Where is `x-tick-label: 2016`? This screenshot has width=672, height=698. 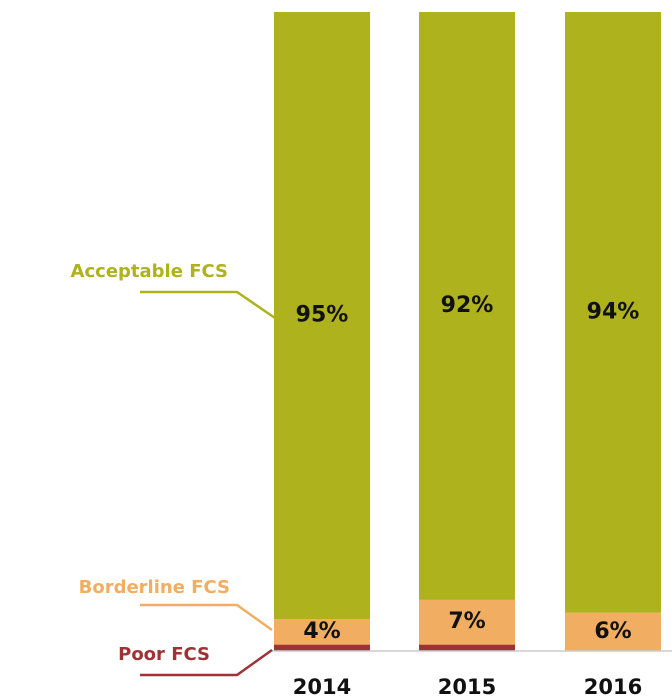 x-tick-label: 2016 is located at coordinates (613, 686).